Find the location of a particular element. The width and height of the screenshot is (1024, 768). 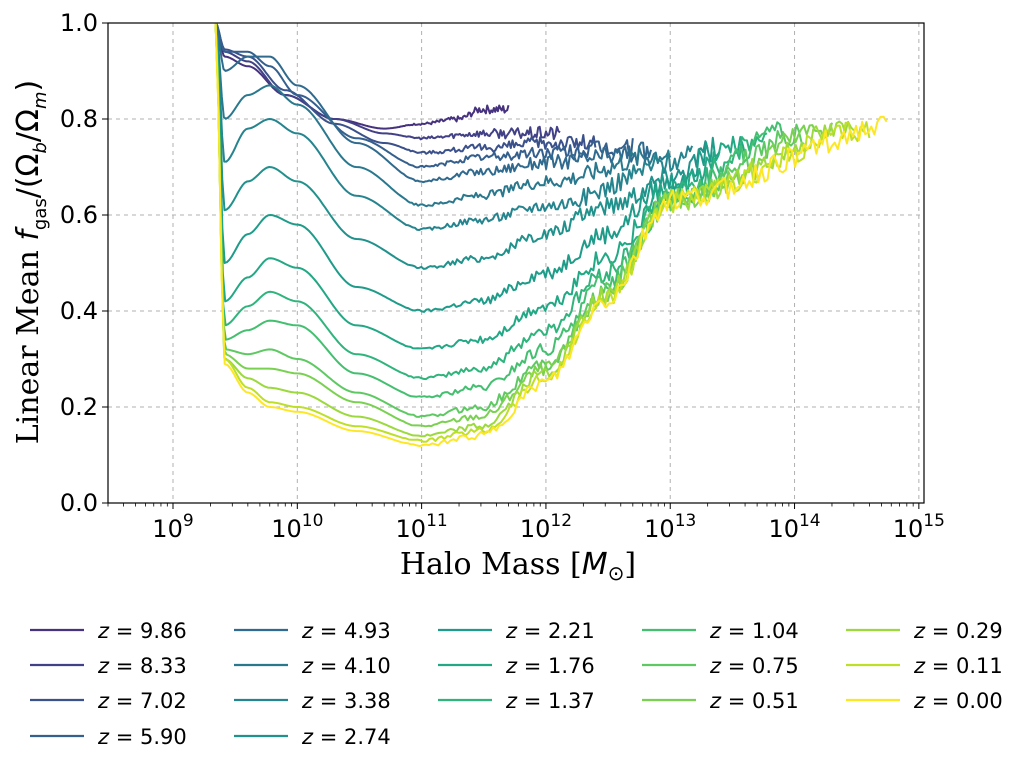

legend-label: z = 0.51 is located at coordinates (754, 701).